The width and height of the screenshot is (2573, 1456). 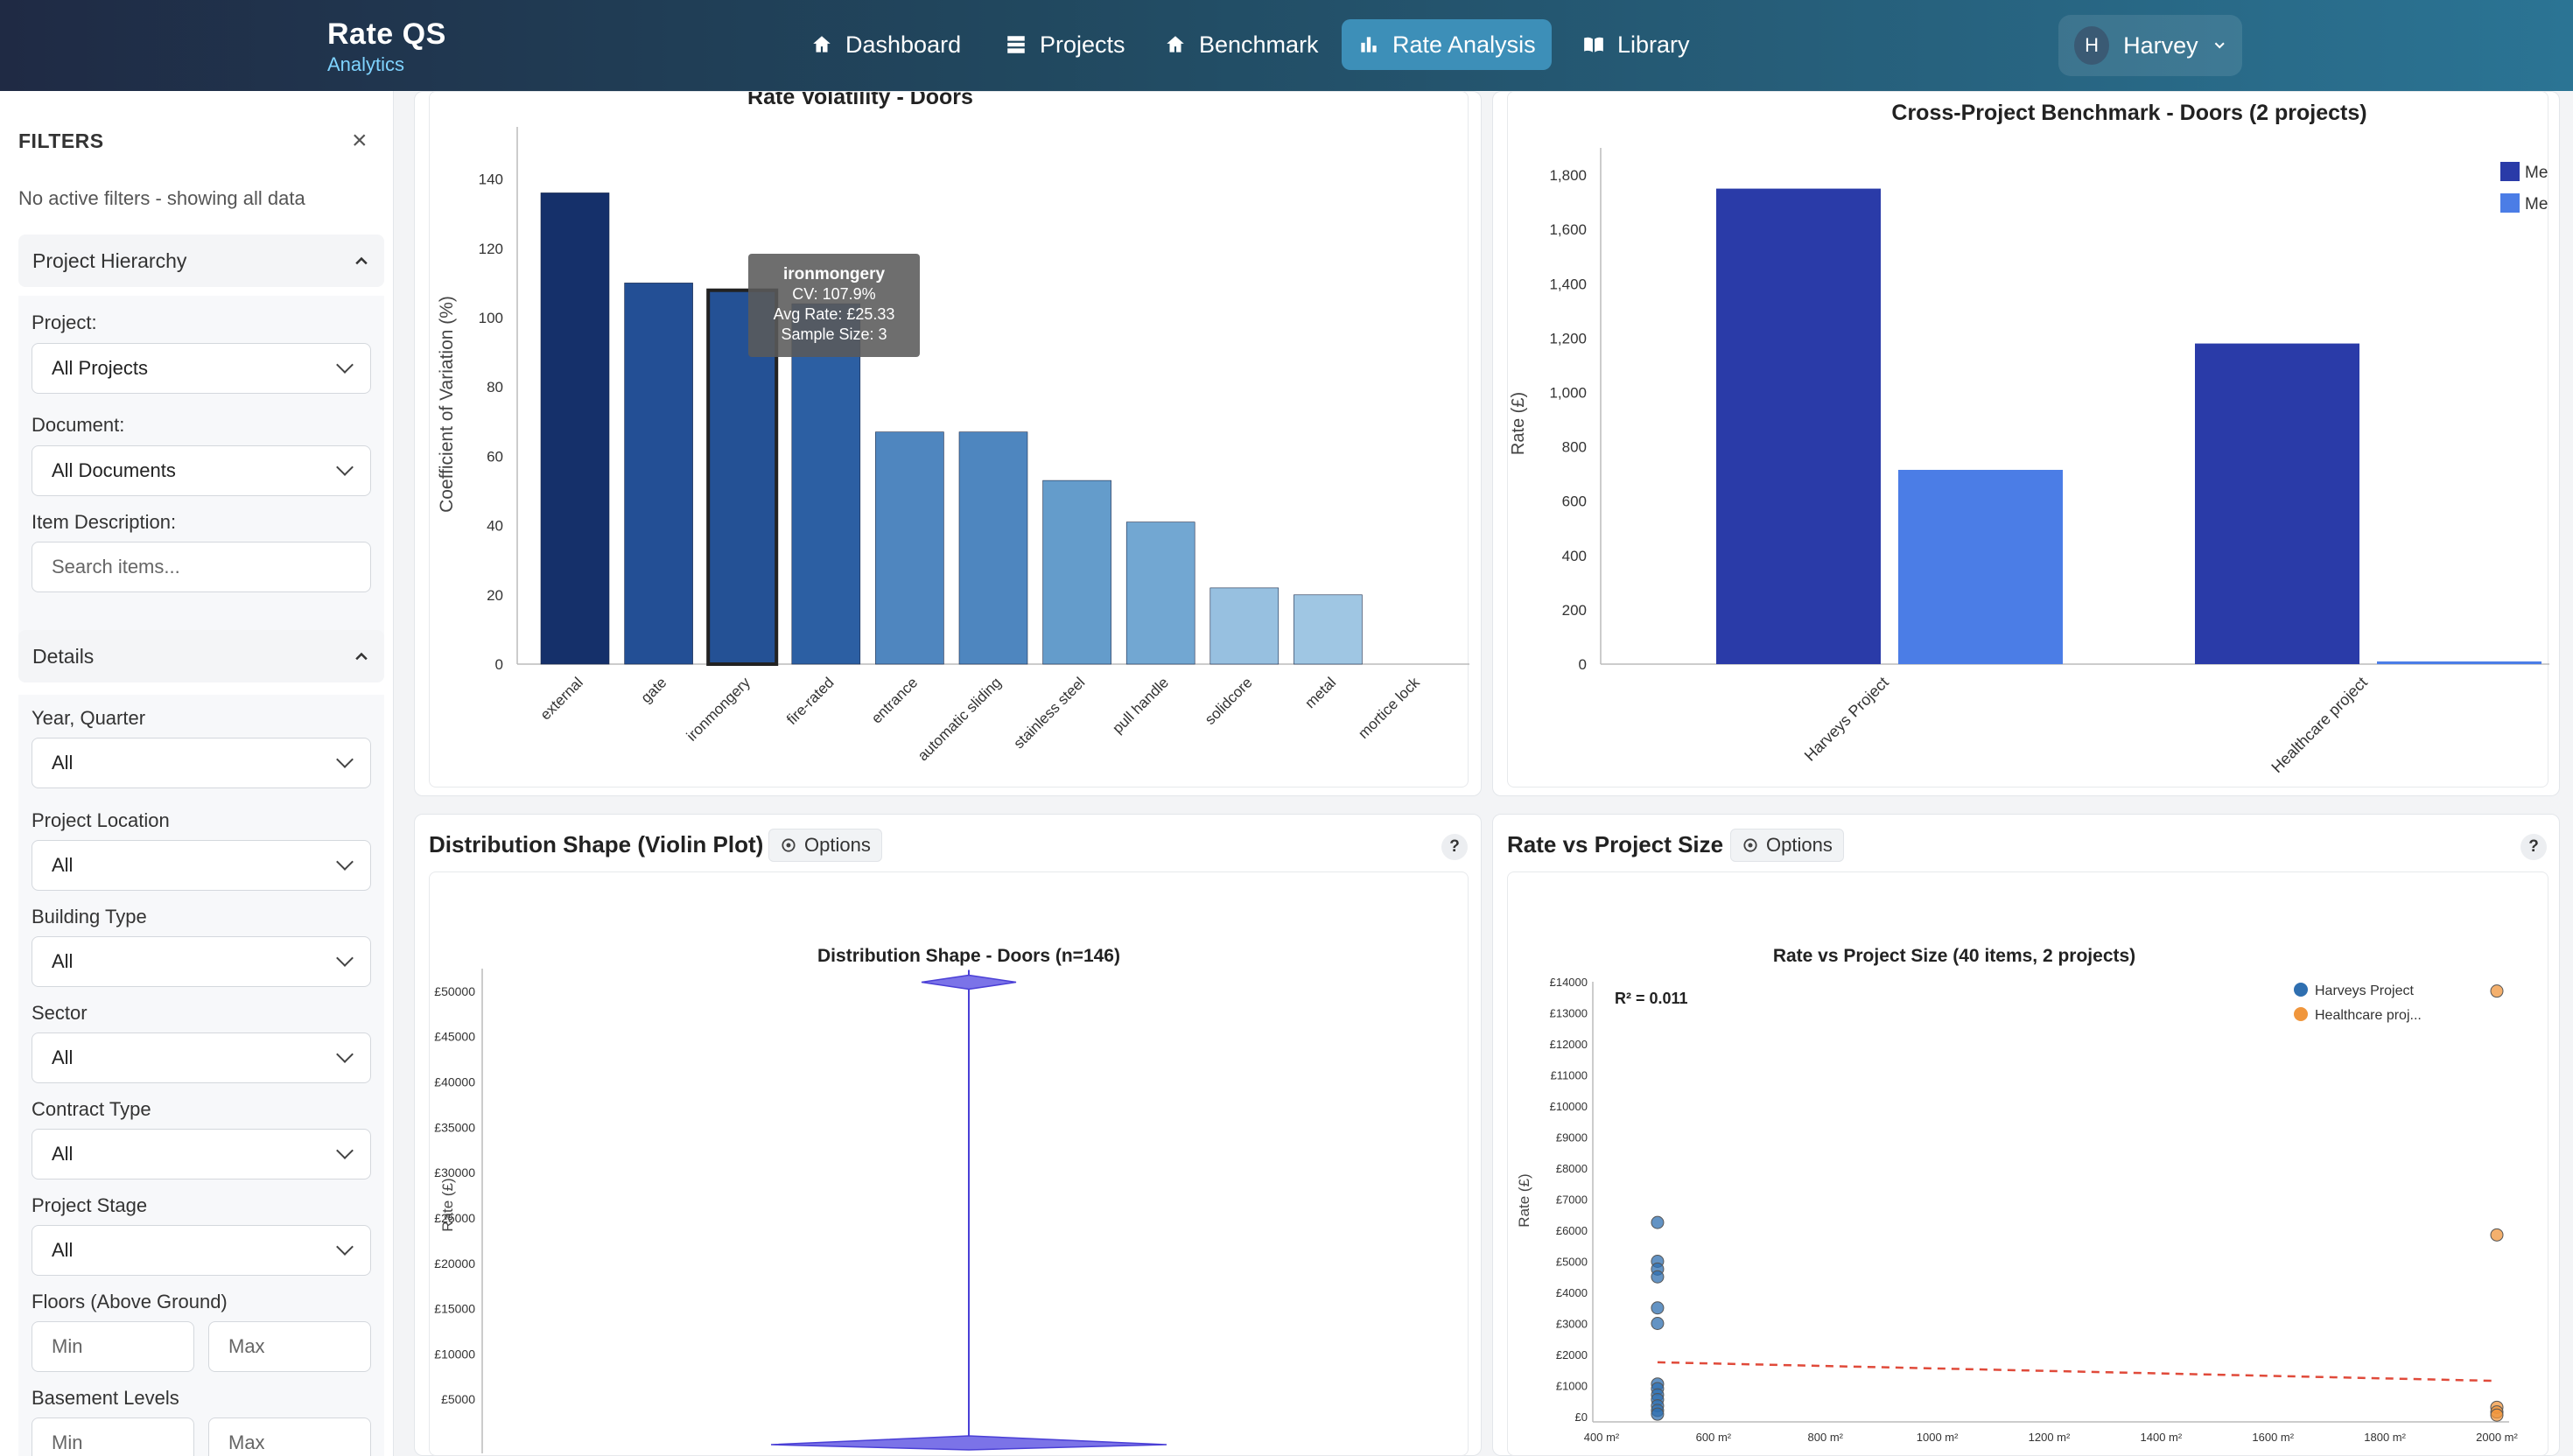 I want to click on floors-min-input: Min, so click(x=113, y=1346).